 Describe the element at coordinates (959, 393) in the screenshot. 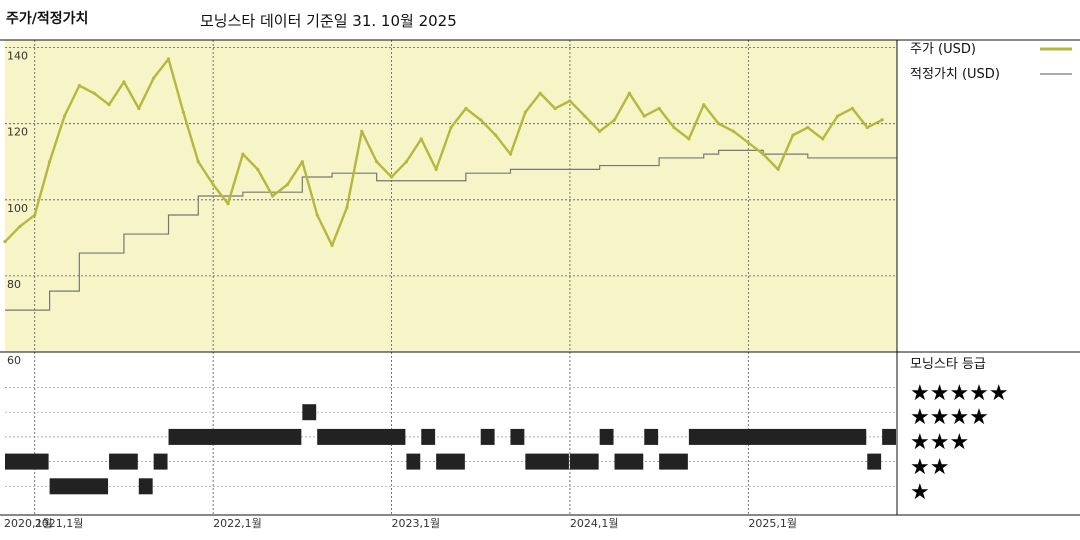

I see `rating-level-5-stars: ★★★★★` at that location.